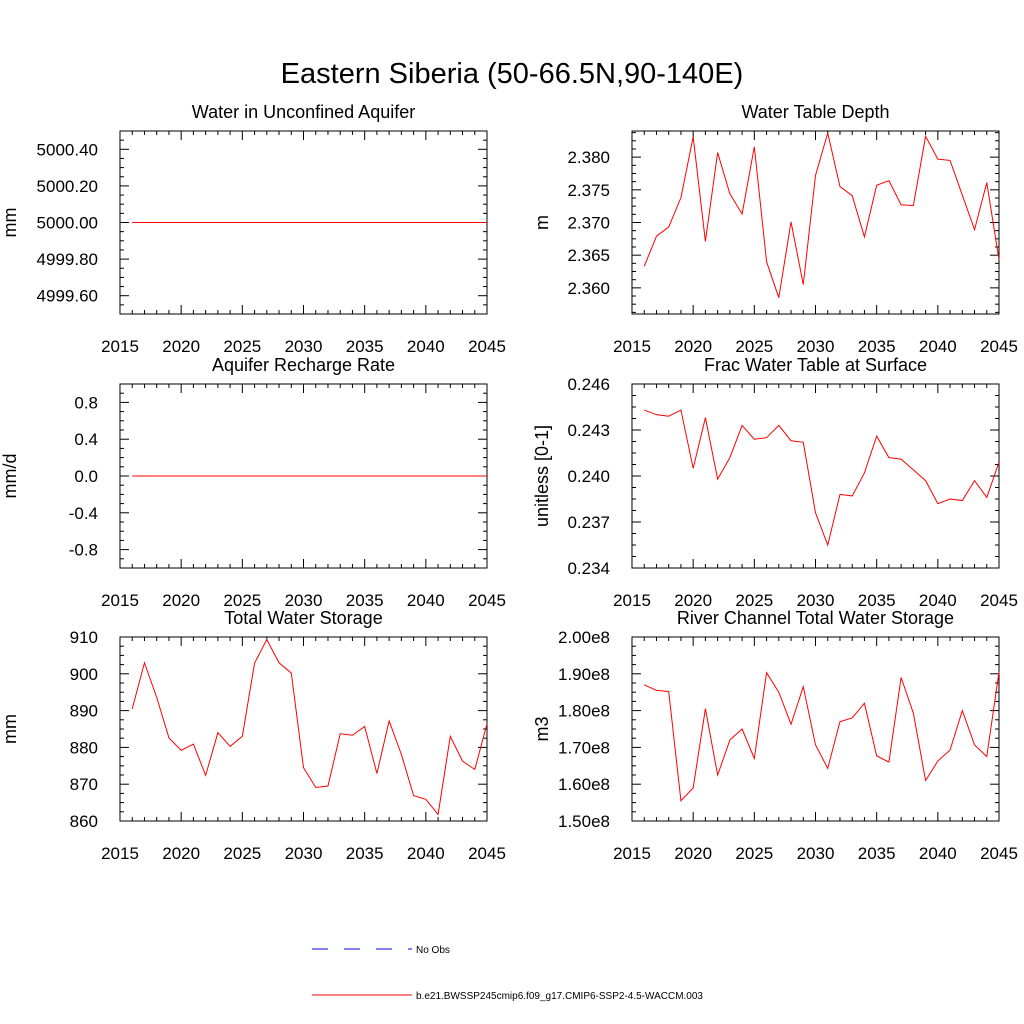  I want to click on panel-title: Aquifer Recharge Rate, so click(303, 365).